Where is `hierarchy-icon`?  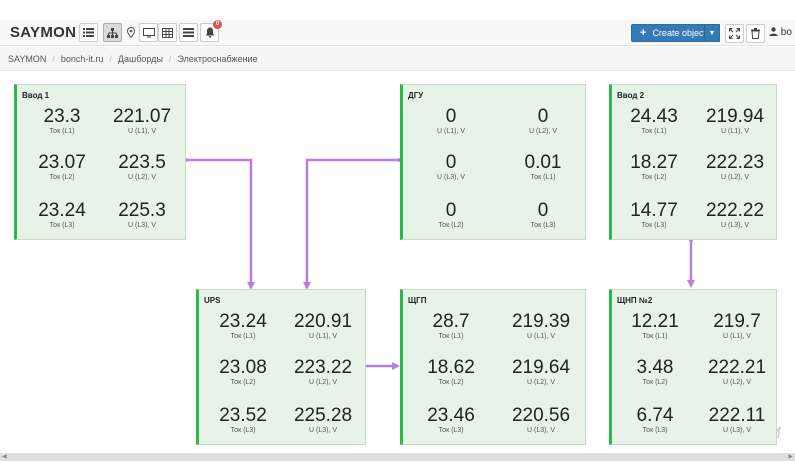 hierarchy-icon is located at coordinates (112, 32).